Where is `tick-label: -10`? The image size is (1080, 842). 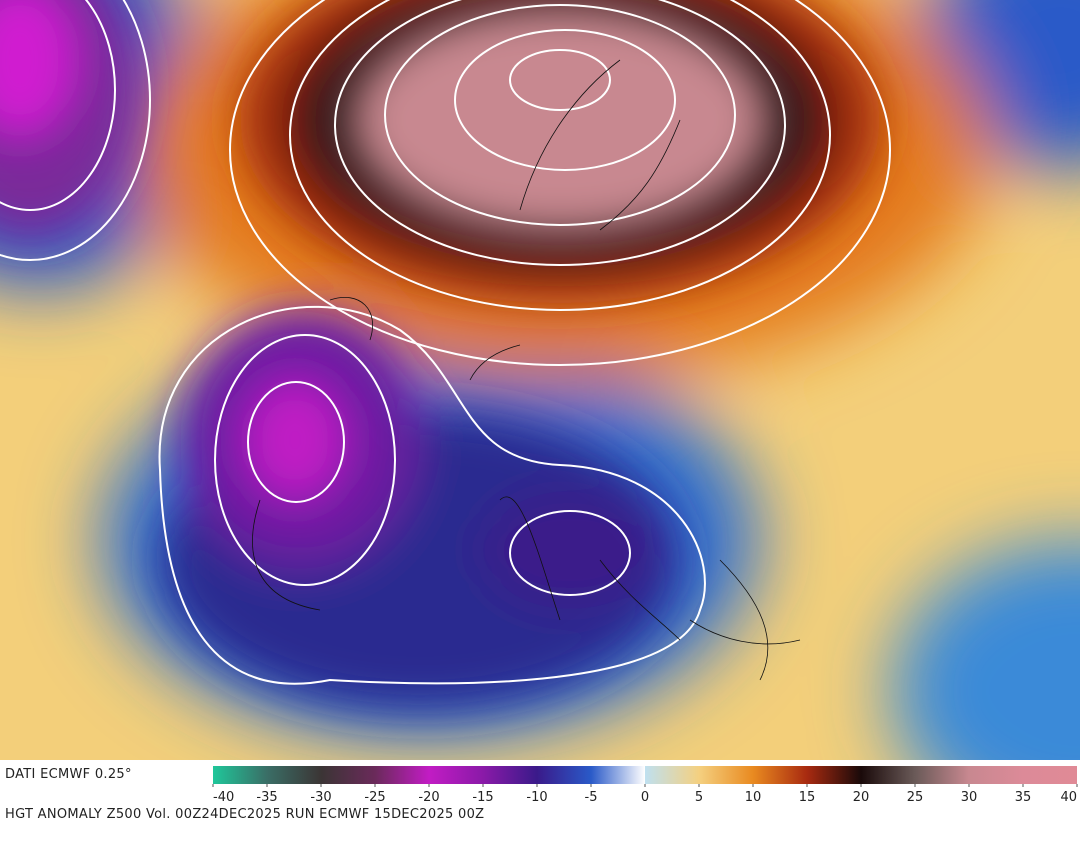
tick-label: -10 is located at coordinates (536, 797).